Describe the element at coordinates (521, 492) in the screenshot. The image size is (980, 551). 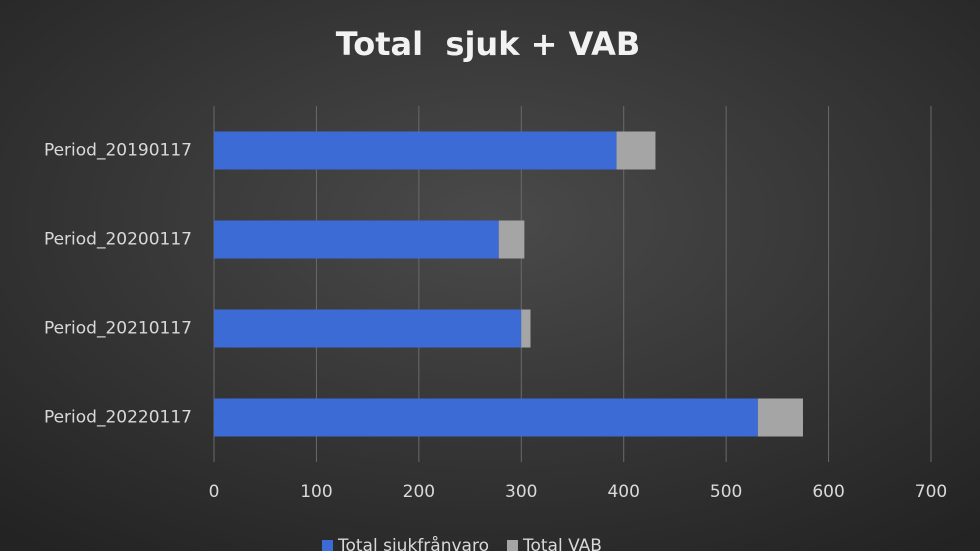
I see `x-tick-label: 300` at that location.